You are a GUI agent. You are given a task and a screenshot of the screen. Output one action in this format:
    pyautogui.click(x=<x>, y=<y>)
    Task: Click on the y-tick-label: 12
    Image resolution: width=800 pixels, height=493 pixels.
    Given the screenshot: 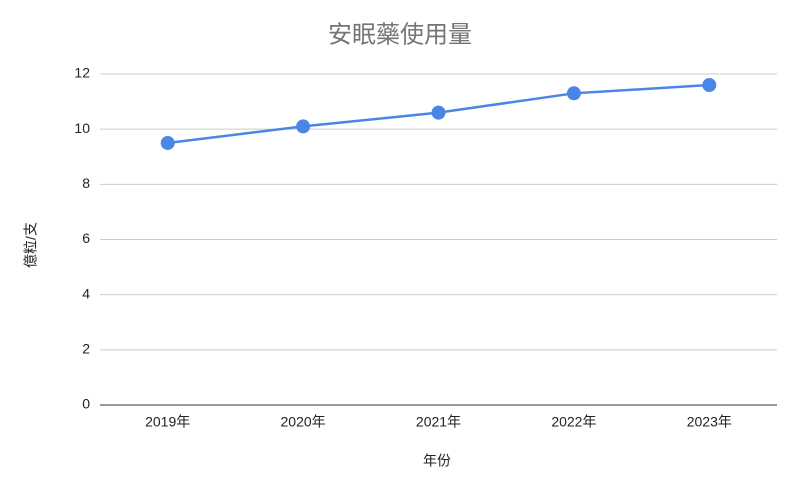 What is the action you would take?
    pyautogui.click(x=82, y=73)
    